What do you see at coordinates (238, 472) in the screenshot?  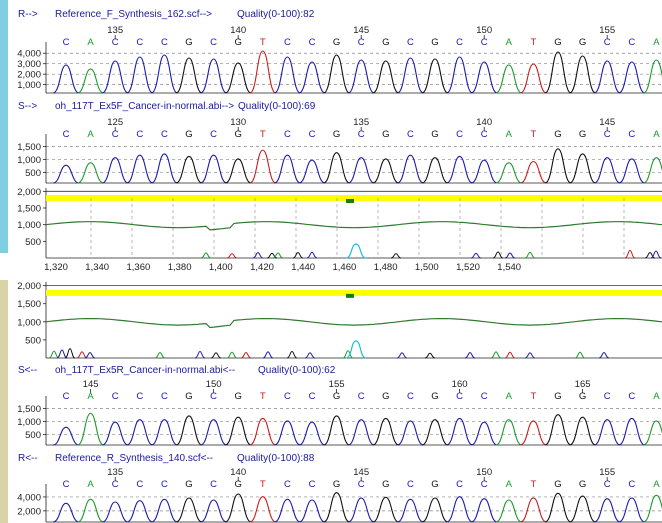 I see `t4-position-label: 140` at bounding box center [238, 472].